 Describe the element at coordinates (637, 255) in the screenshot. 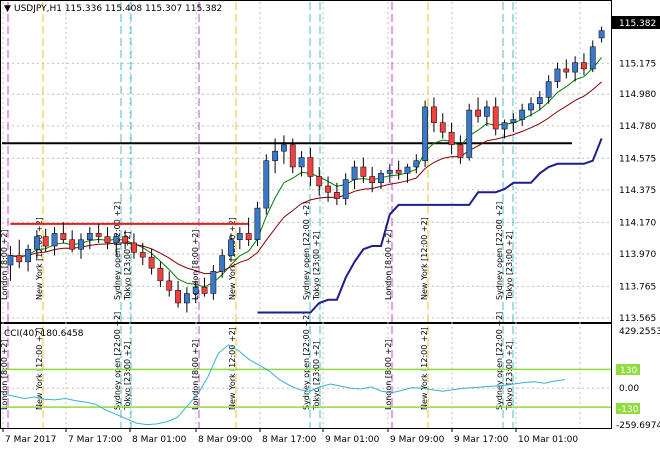

I see `price-tick-label: 113.970` at that location.